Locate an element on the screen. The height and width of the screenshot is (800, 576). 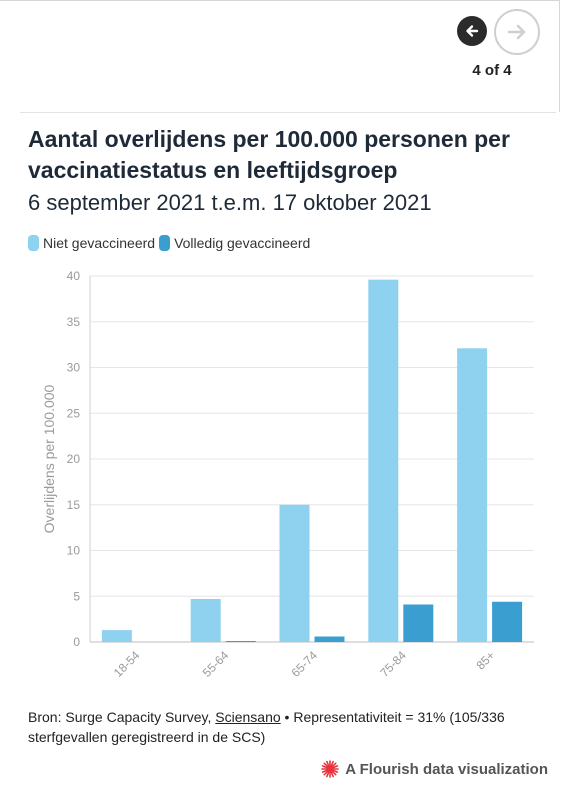
arrow-left-icon is located at coordinates (472, 31).